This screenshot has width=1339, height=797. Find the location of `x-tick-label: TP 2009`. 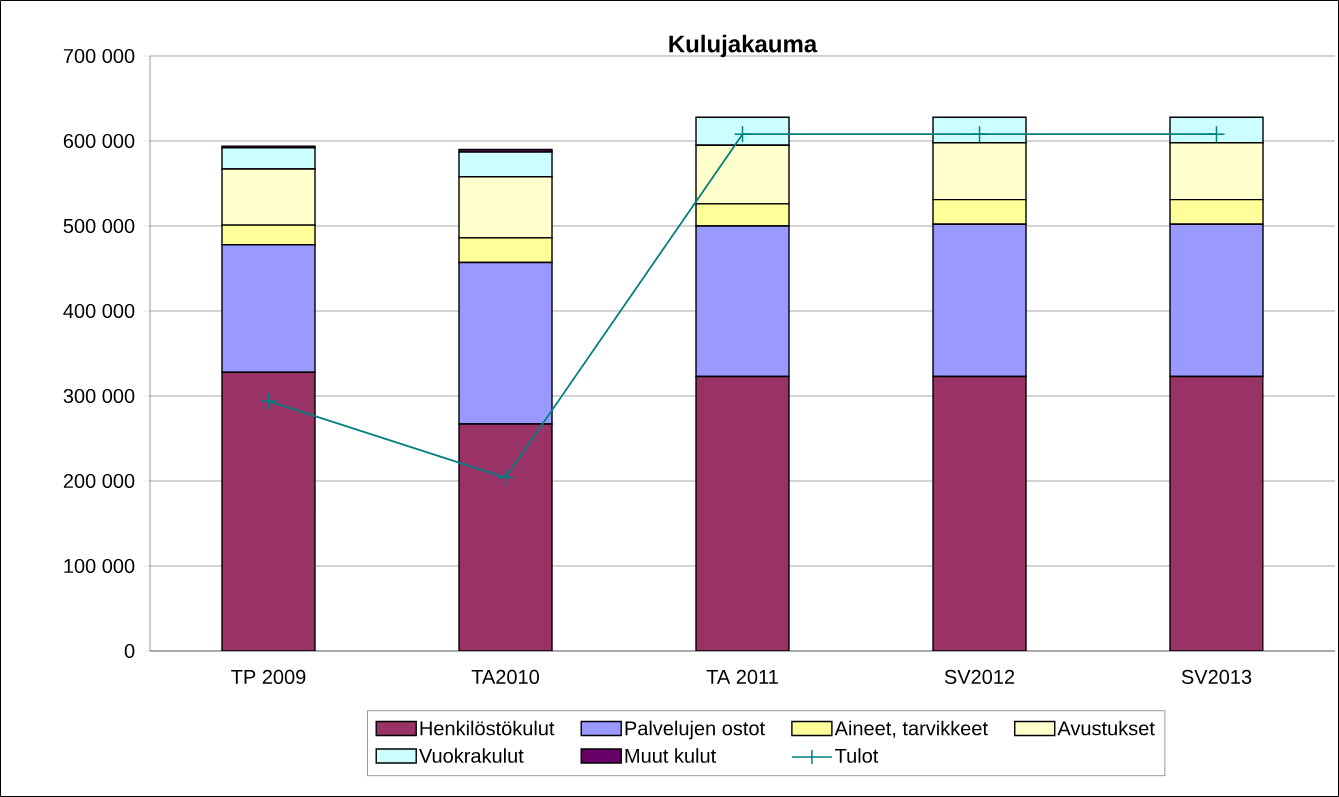

x-tick-label: TP 2009 is located at coordinates (268, 677).